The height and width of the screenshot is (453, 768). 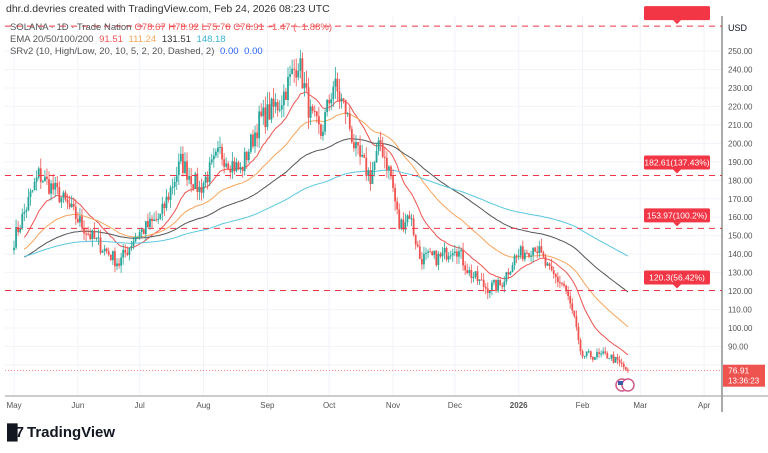 I want to click on x-tick-label: Oct, so click(x=329, y=405).